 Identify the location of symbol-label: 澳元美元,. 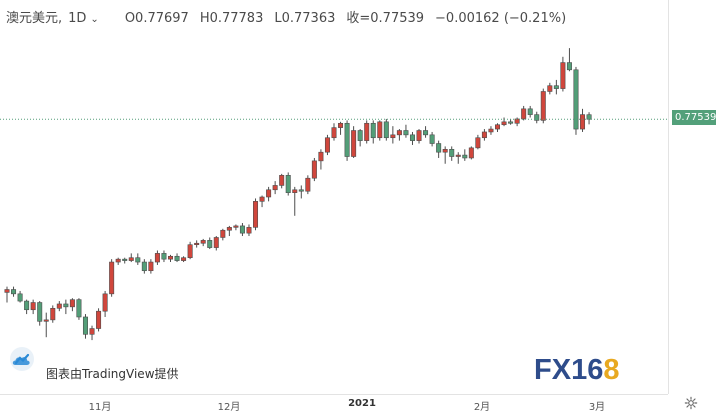
(34, 18).